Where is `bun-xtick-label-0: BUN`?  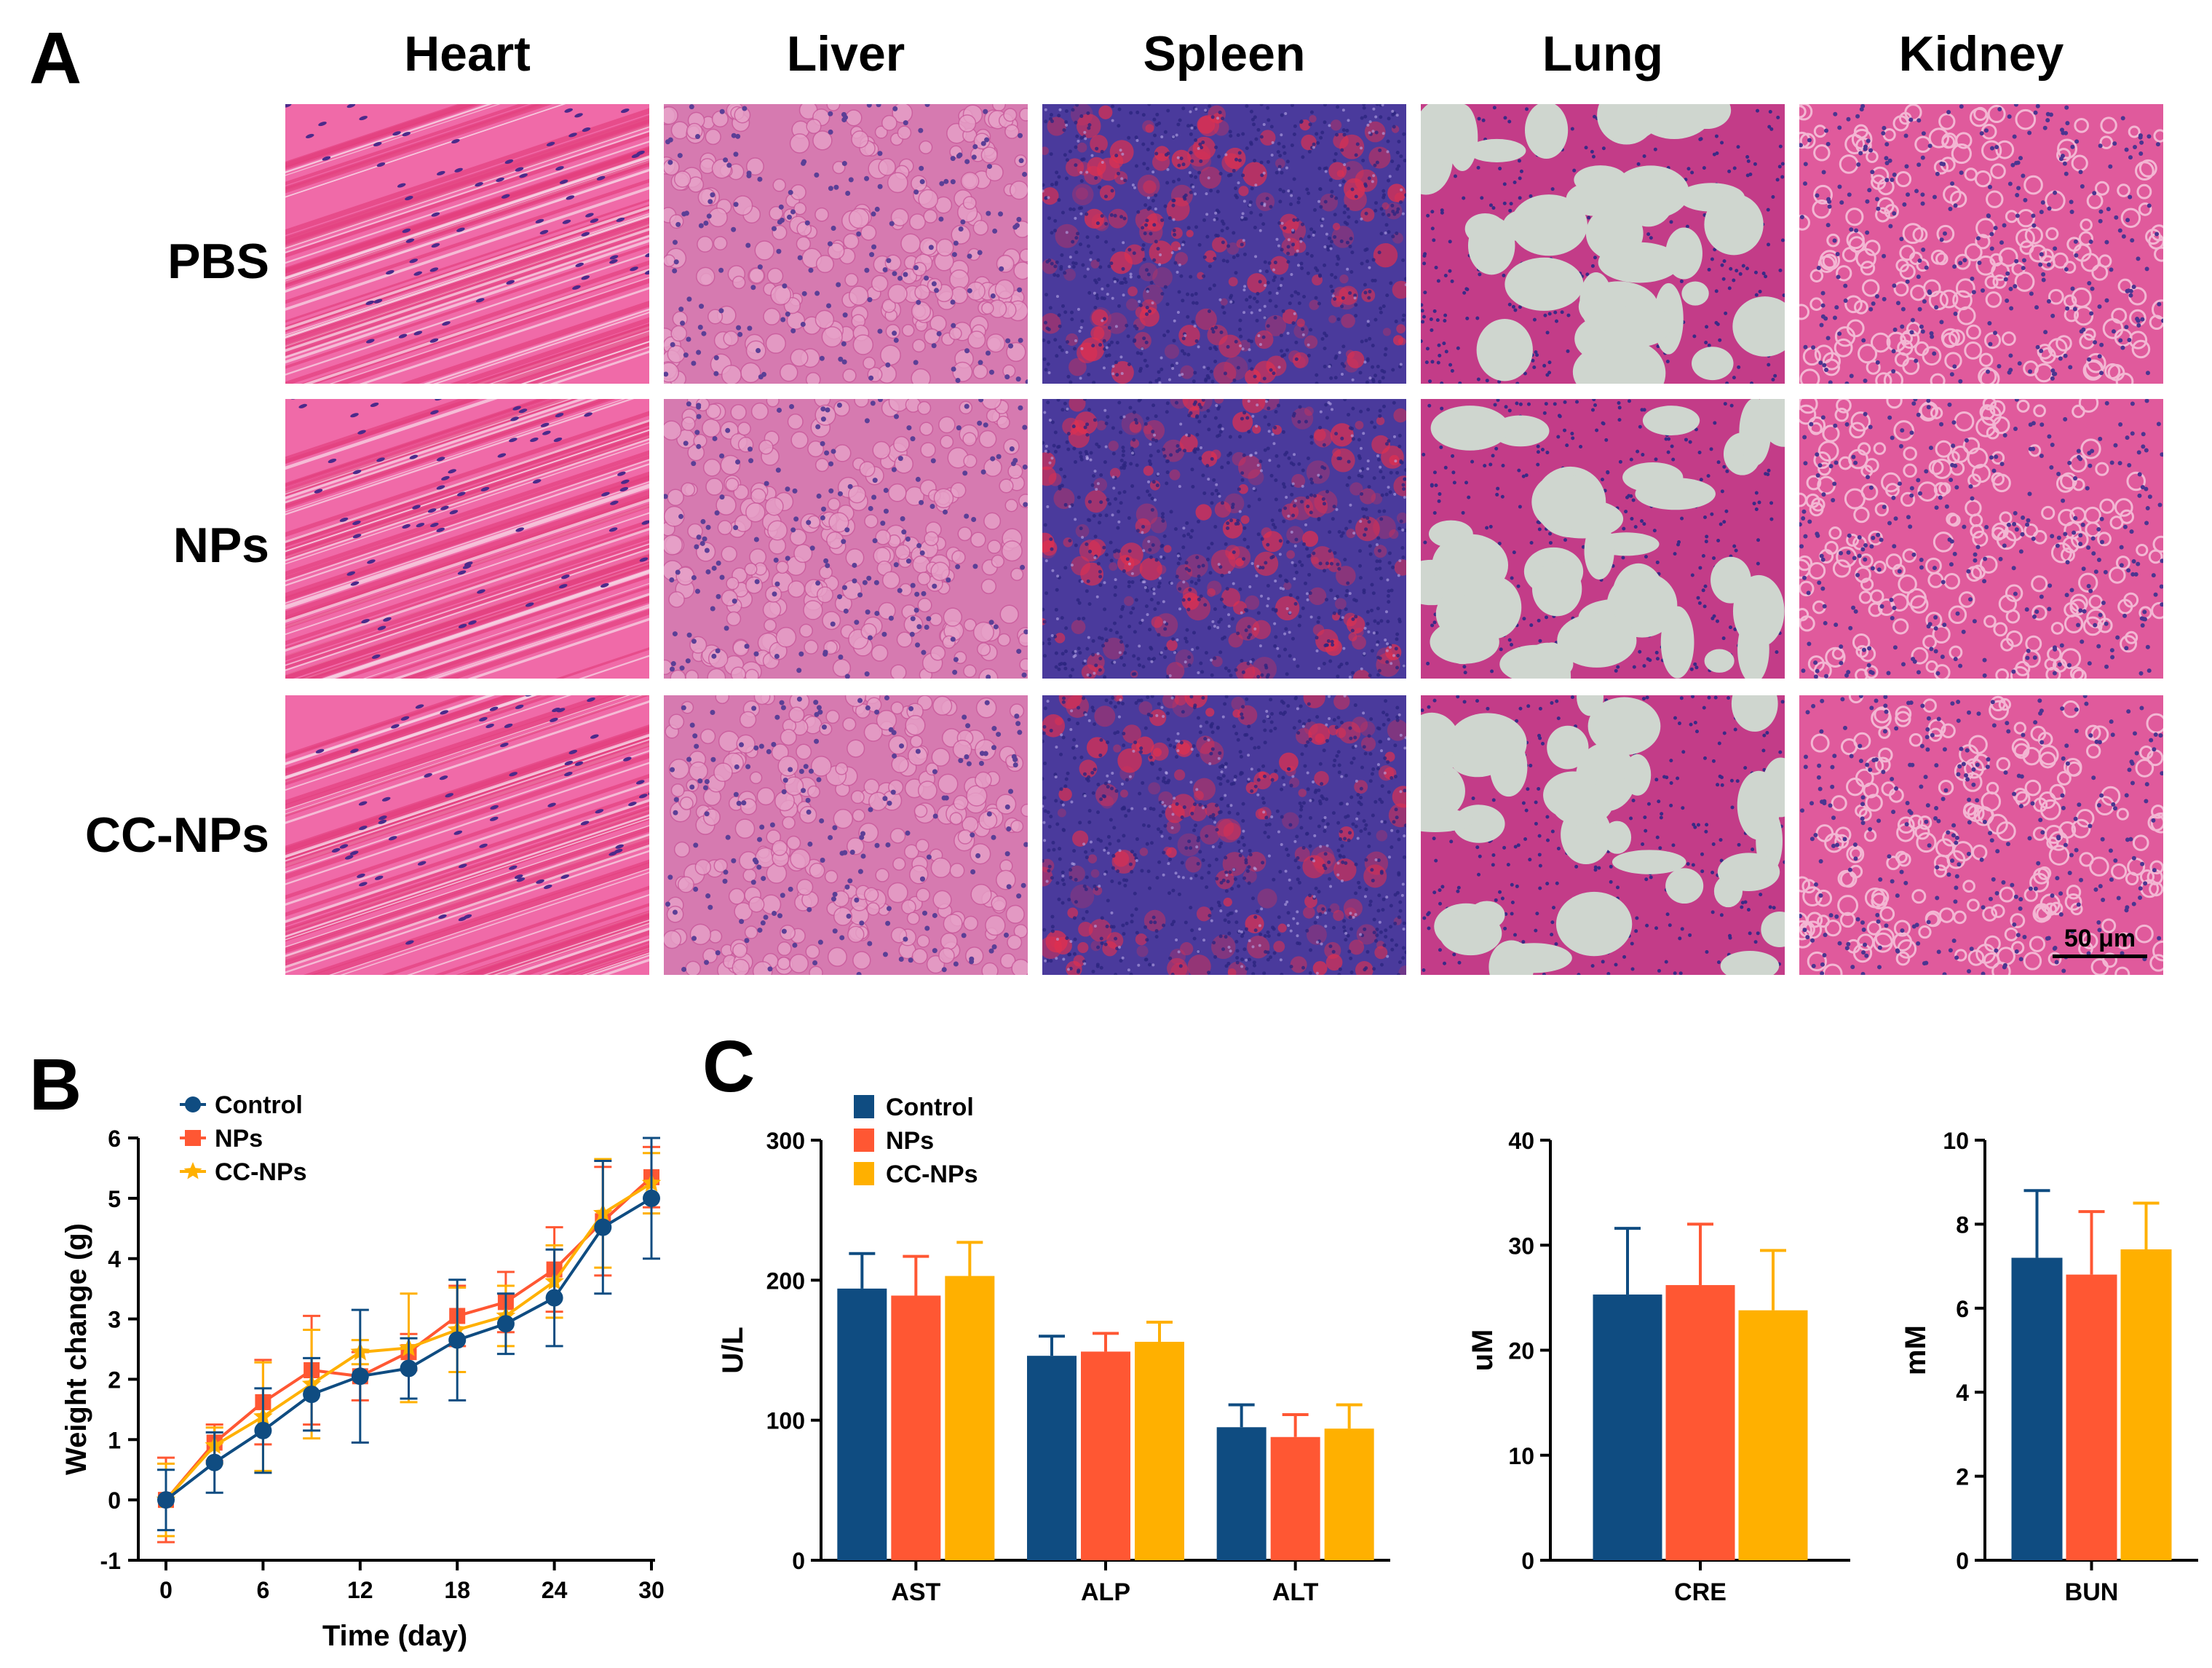
bun-xtick-label-0: BUN is located at coordinates (2092, 1592).